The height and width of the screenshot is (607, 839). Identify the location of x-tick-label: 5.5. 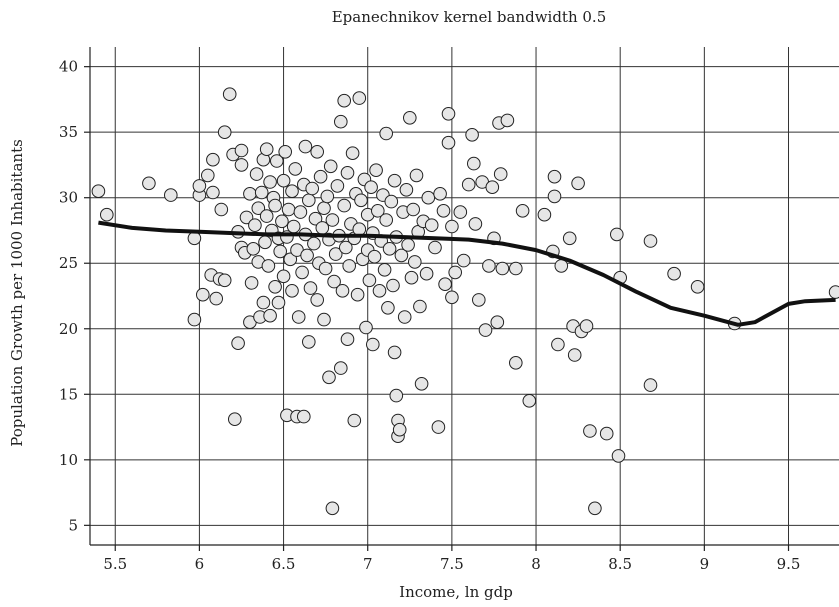
(115, 564).